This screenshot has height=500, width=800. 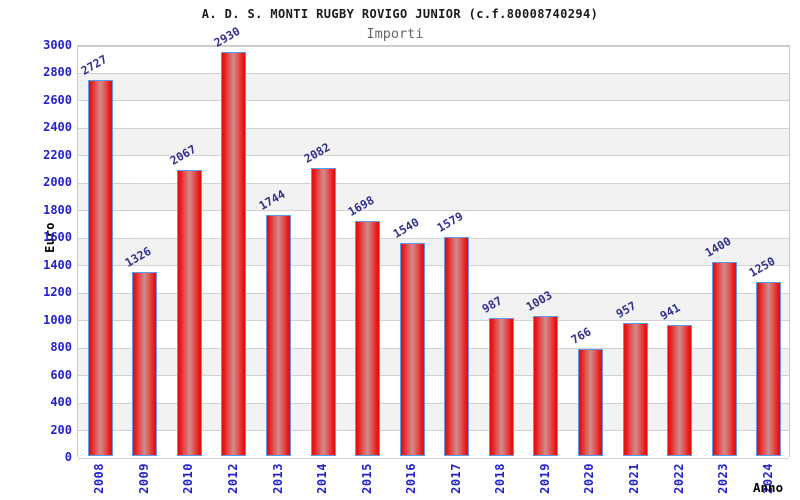 What do you see at coordinates (57, 45) in the screenshot?
I see `y-tick-label: 3000` at bounding box center [57, 45].